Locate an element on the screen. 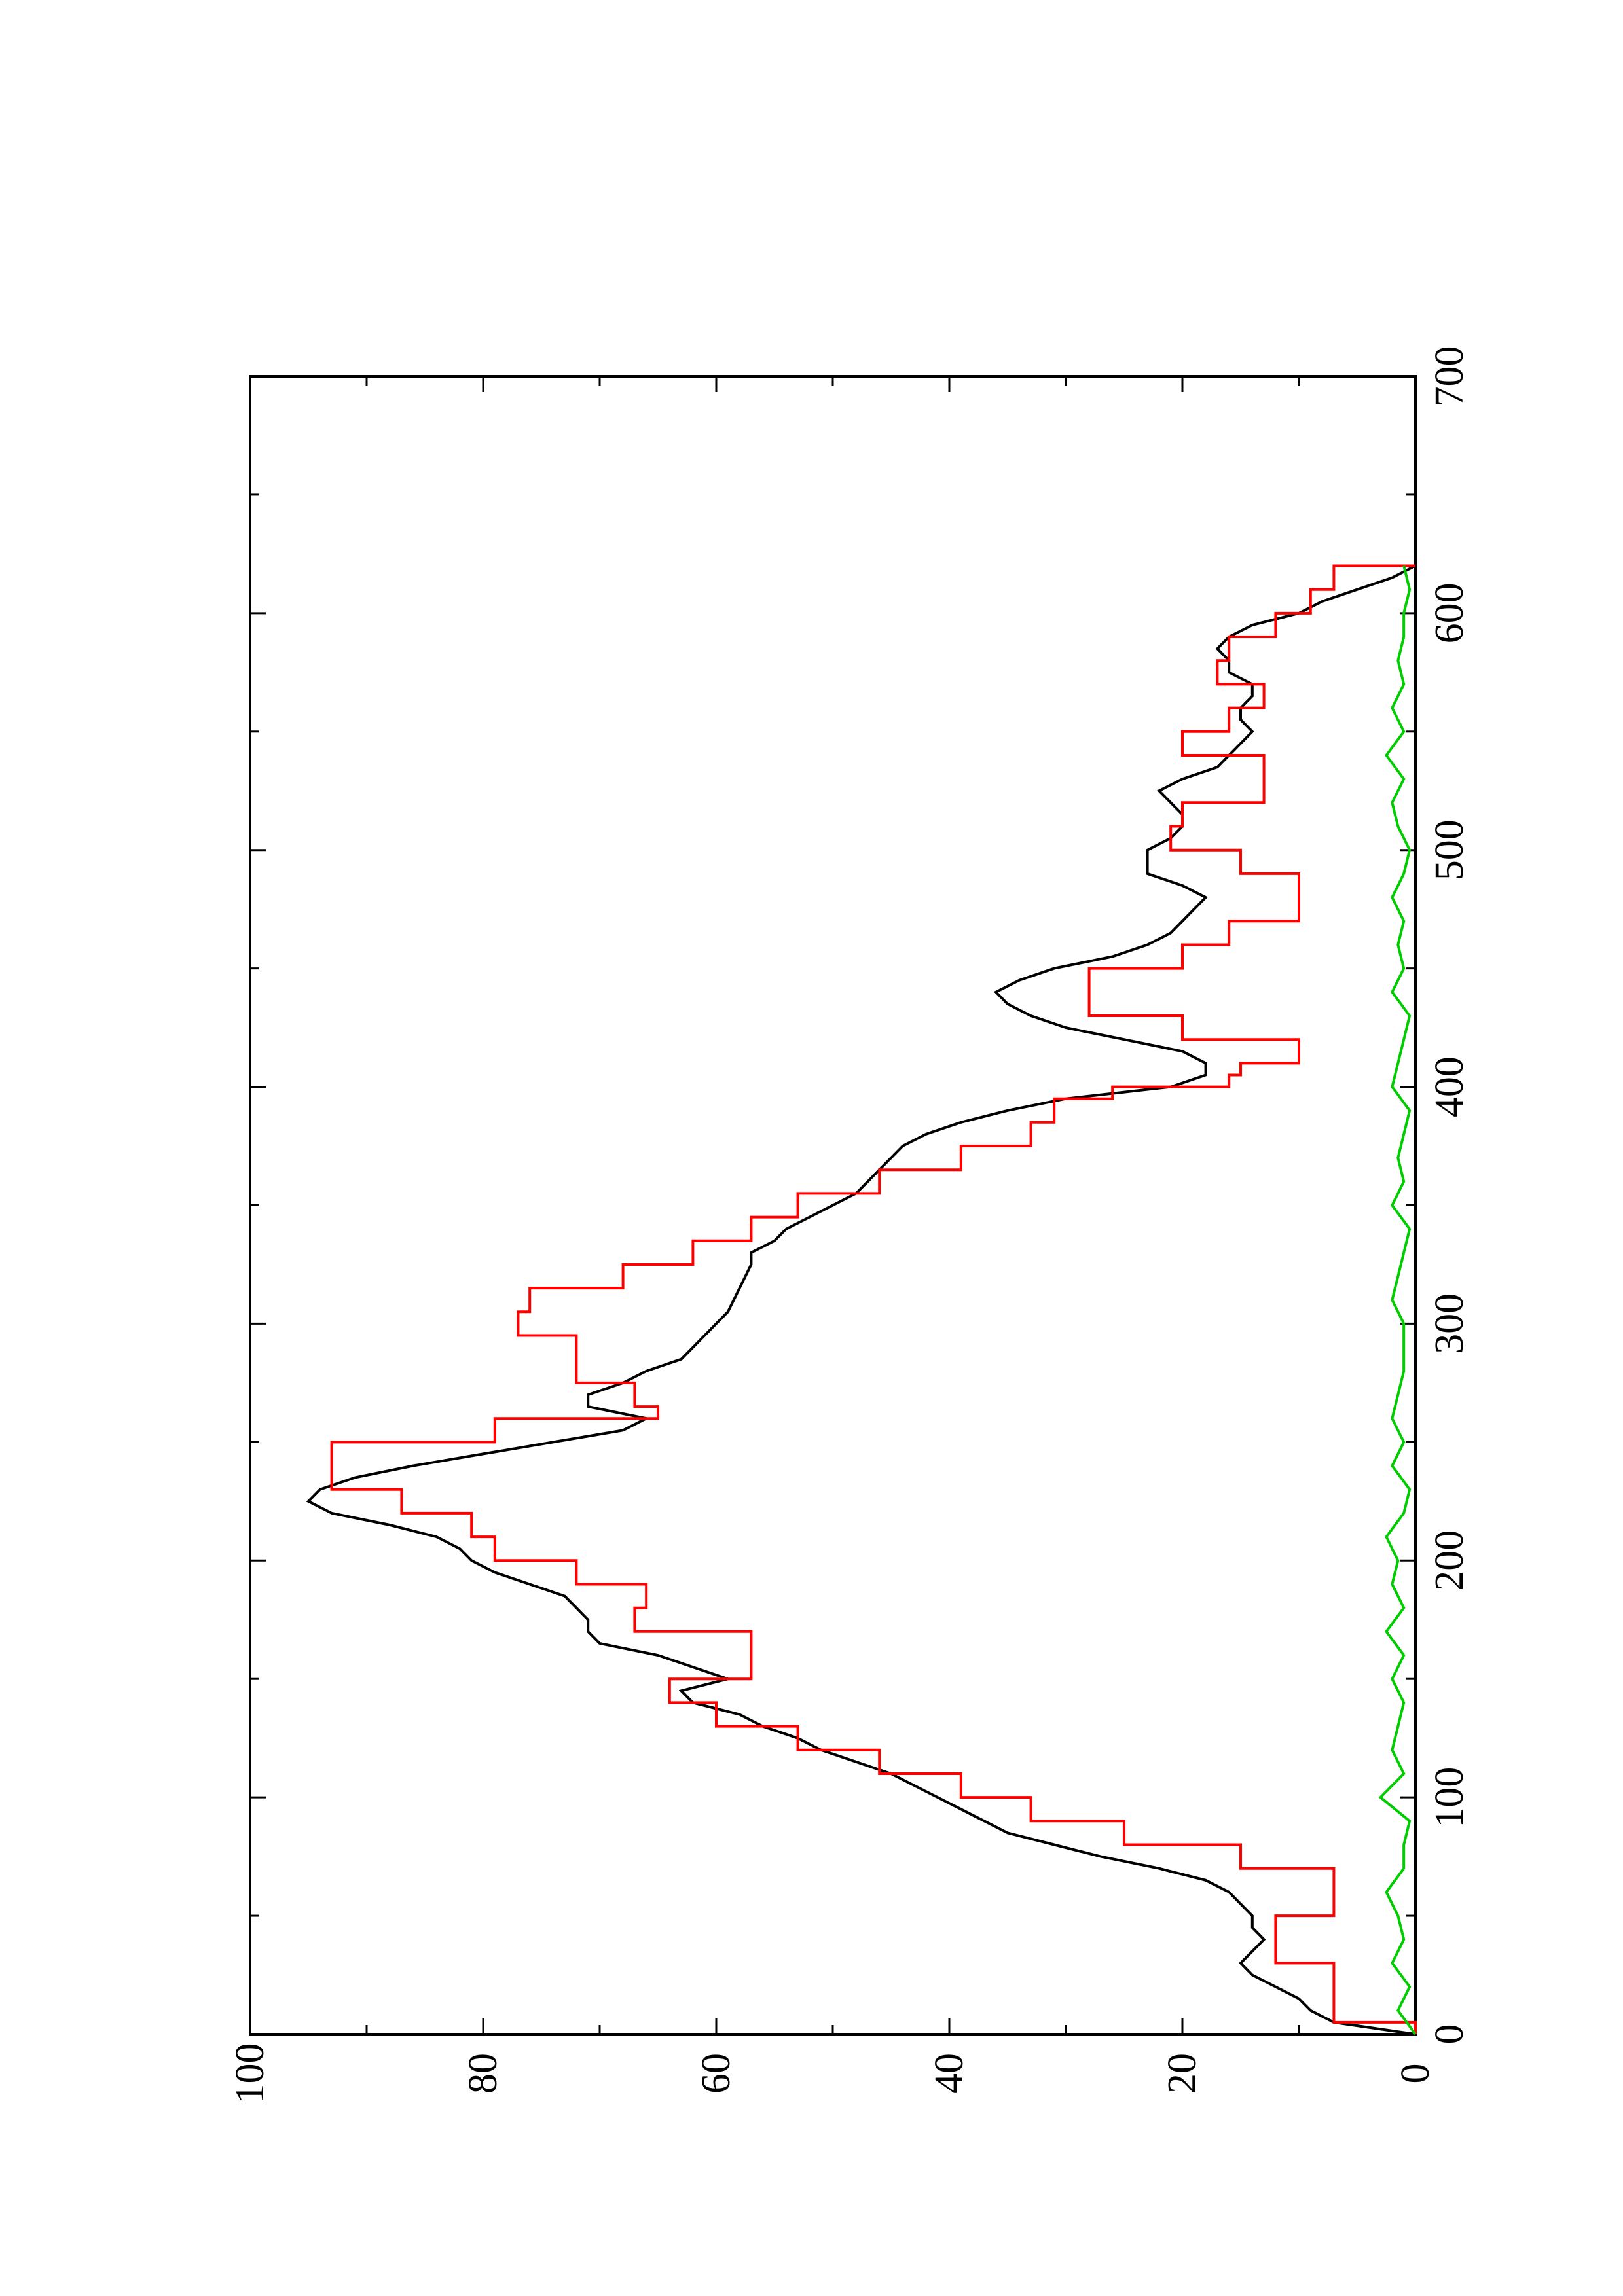 The image size is (1623, 2296). y-tick-label: 100 is located at coordinates (250, 2073).